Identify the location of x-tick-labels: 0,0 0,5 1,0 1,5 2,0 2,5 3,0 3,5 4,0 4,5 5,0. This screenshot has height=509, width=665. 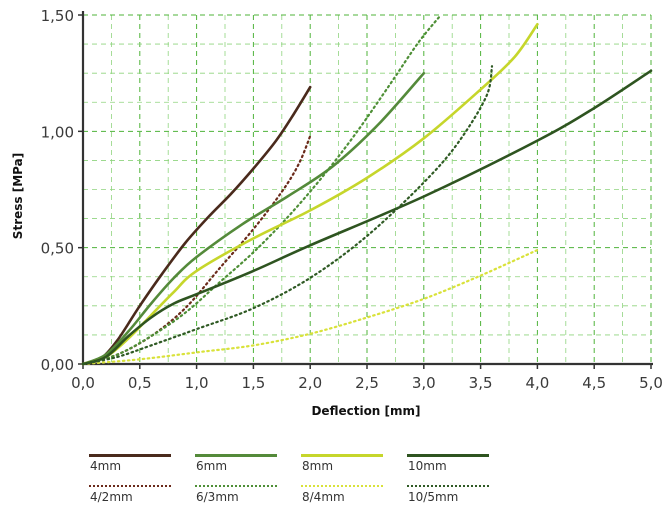
(367, 383).